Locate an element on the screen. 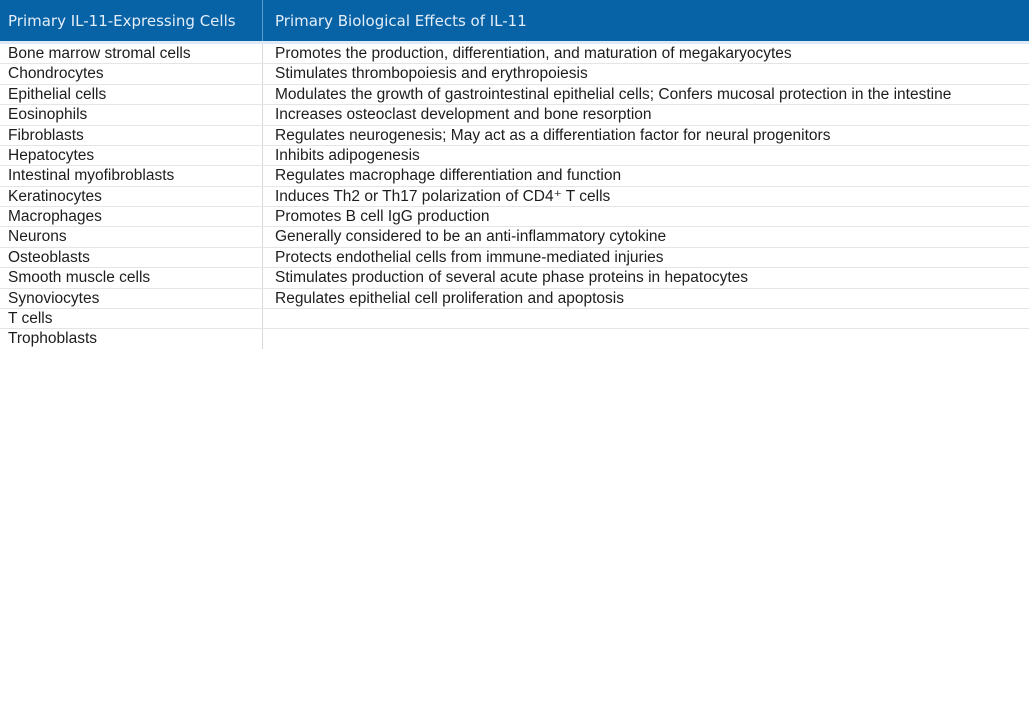 The height and width of the screenshot is (720, 1029). cell-type-cell: Smooth muscle cells is located at coordinates (131, 278).